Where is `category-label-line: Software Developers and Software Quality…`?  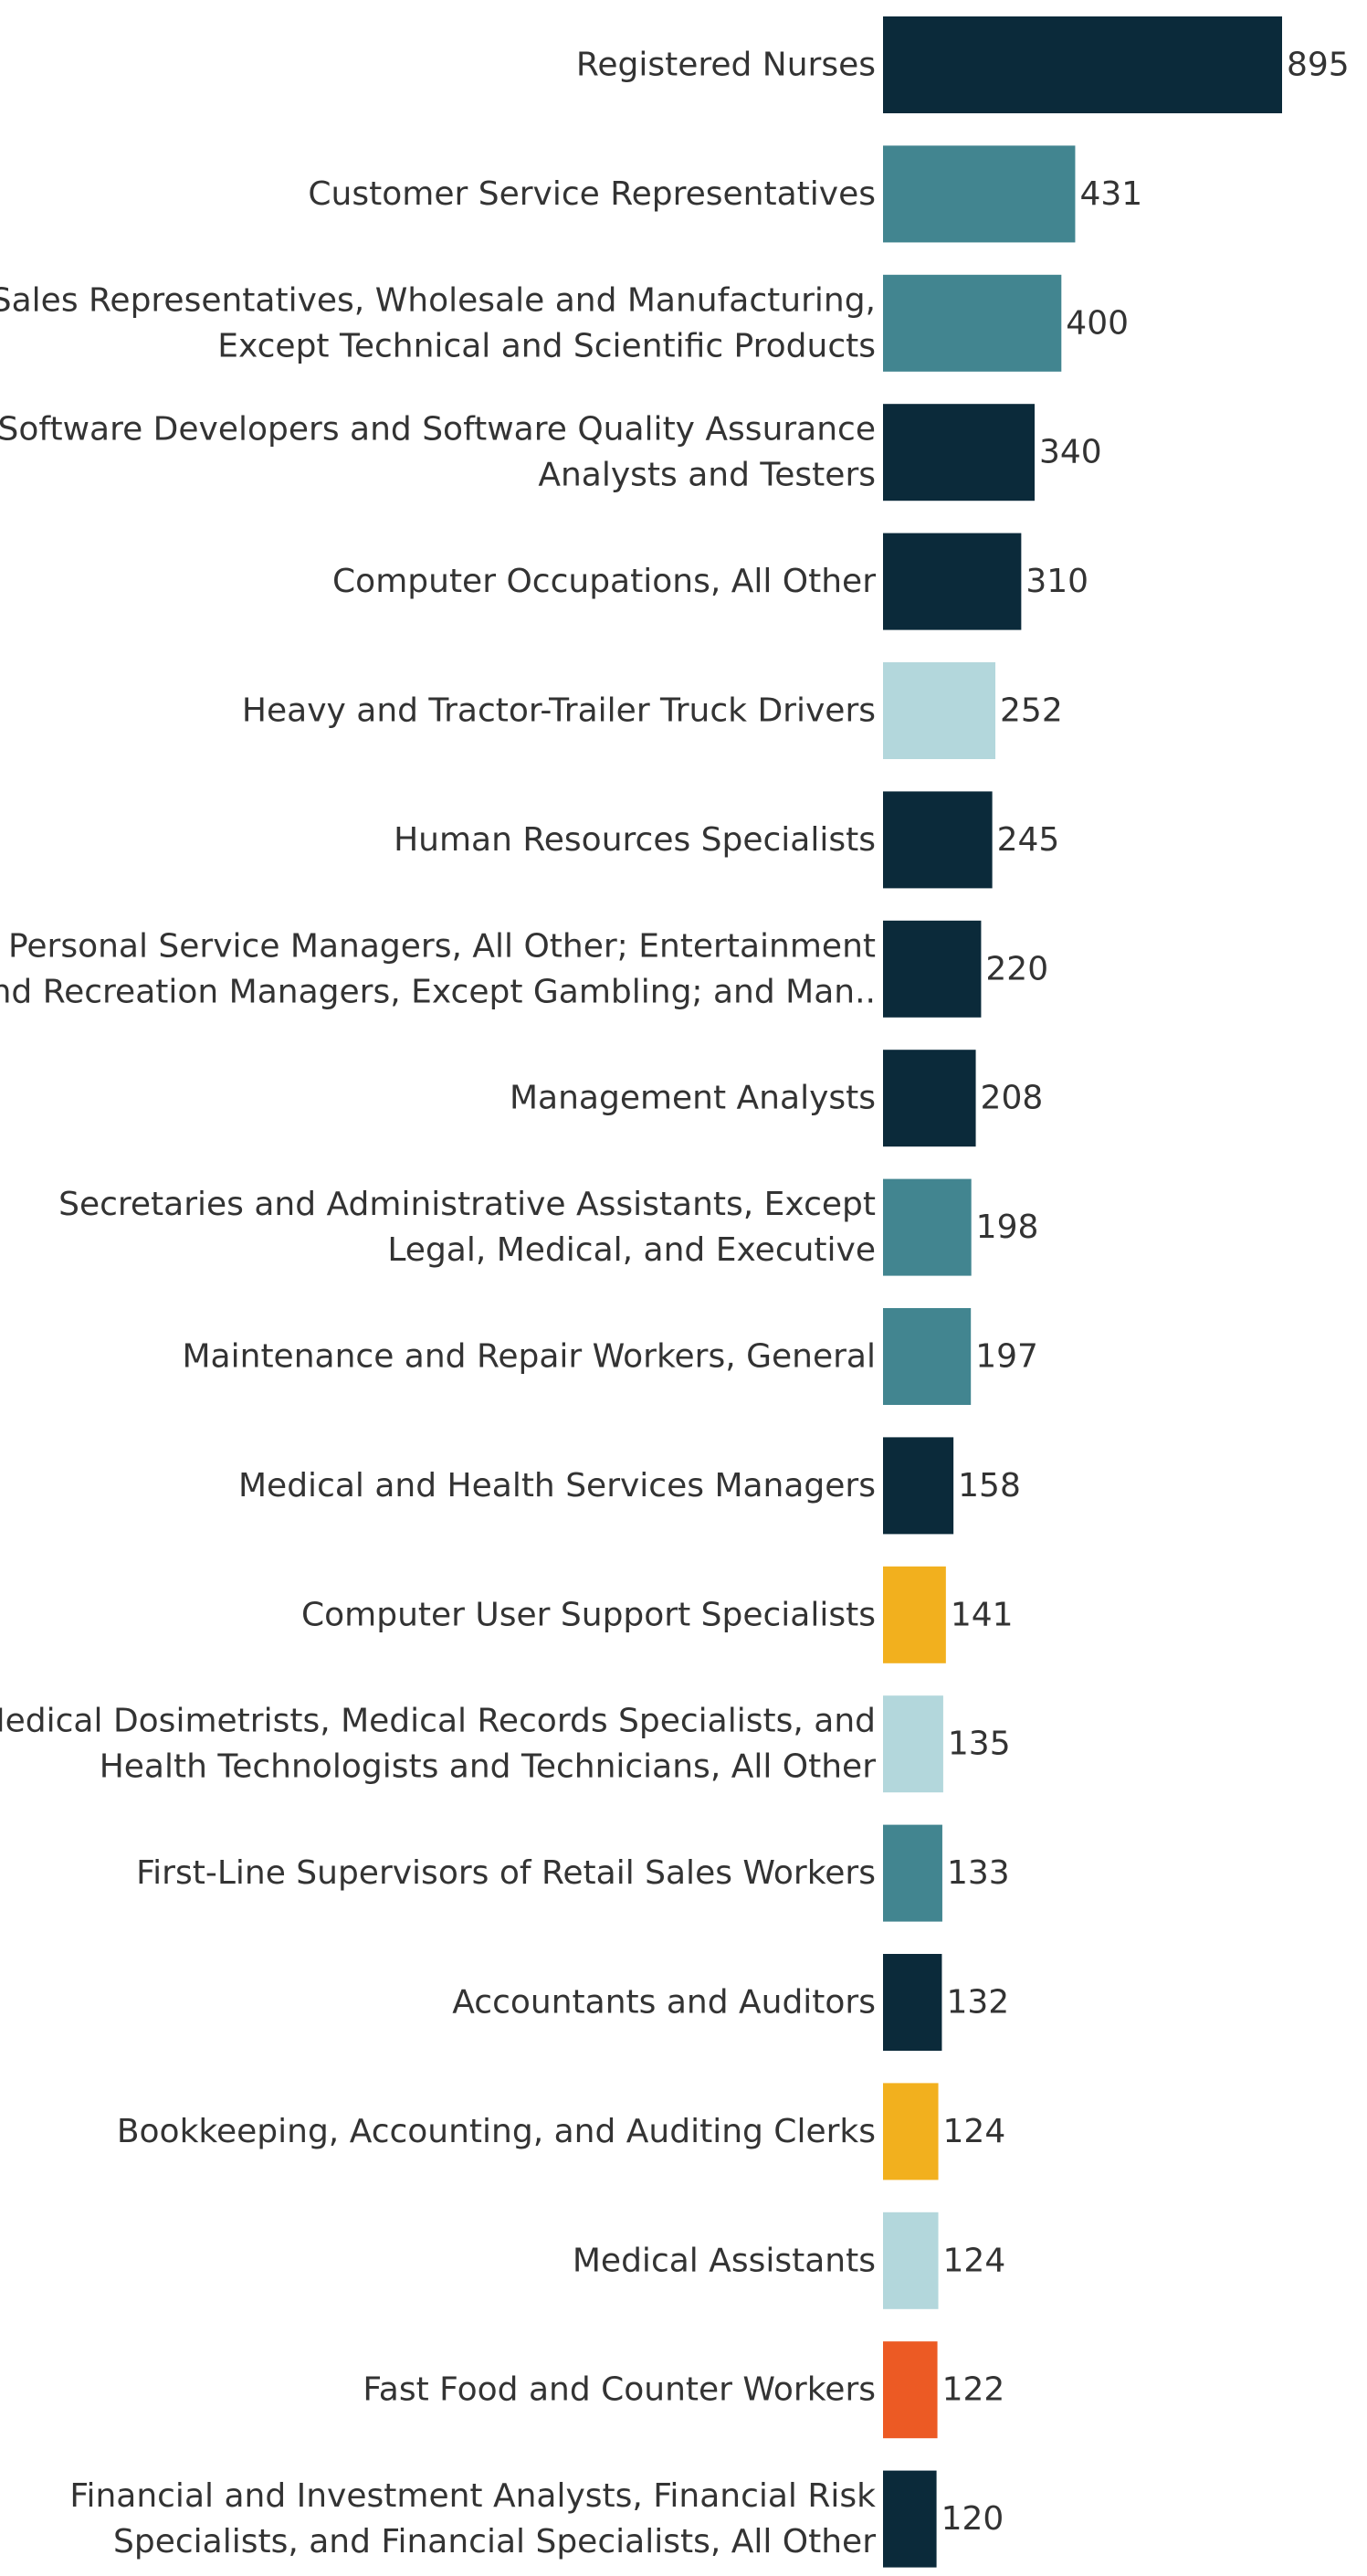
category-label-line: Software Developers and Software Quality… is located at coordinates (438, 430).